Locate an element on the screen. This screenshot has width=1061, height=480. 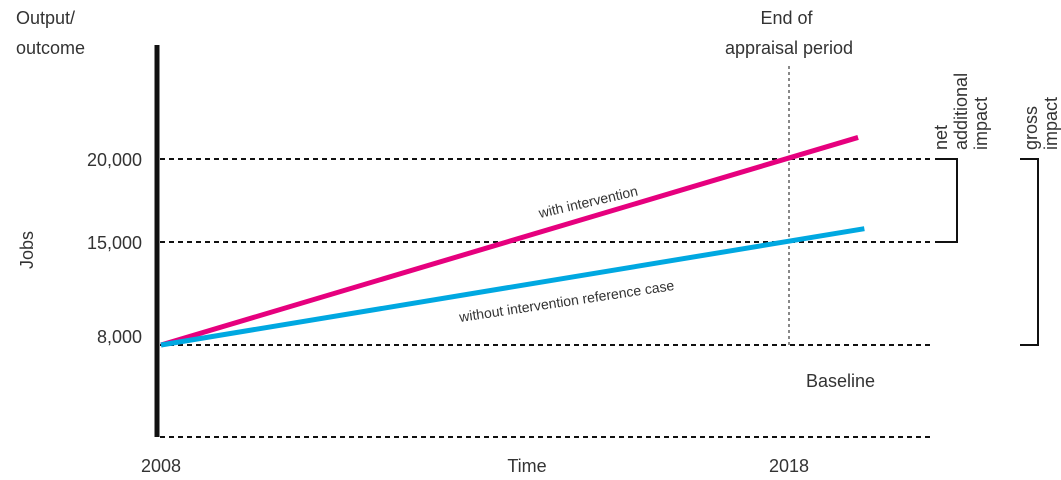
x-axis-label: Time is located at coordinates (526, 466).